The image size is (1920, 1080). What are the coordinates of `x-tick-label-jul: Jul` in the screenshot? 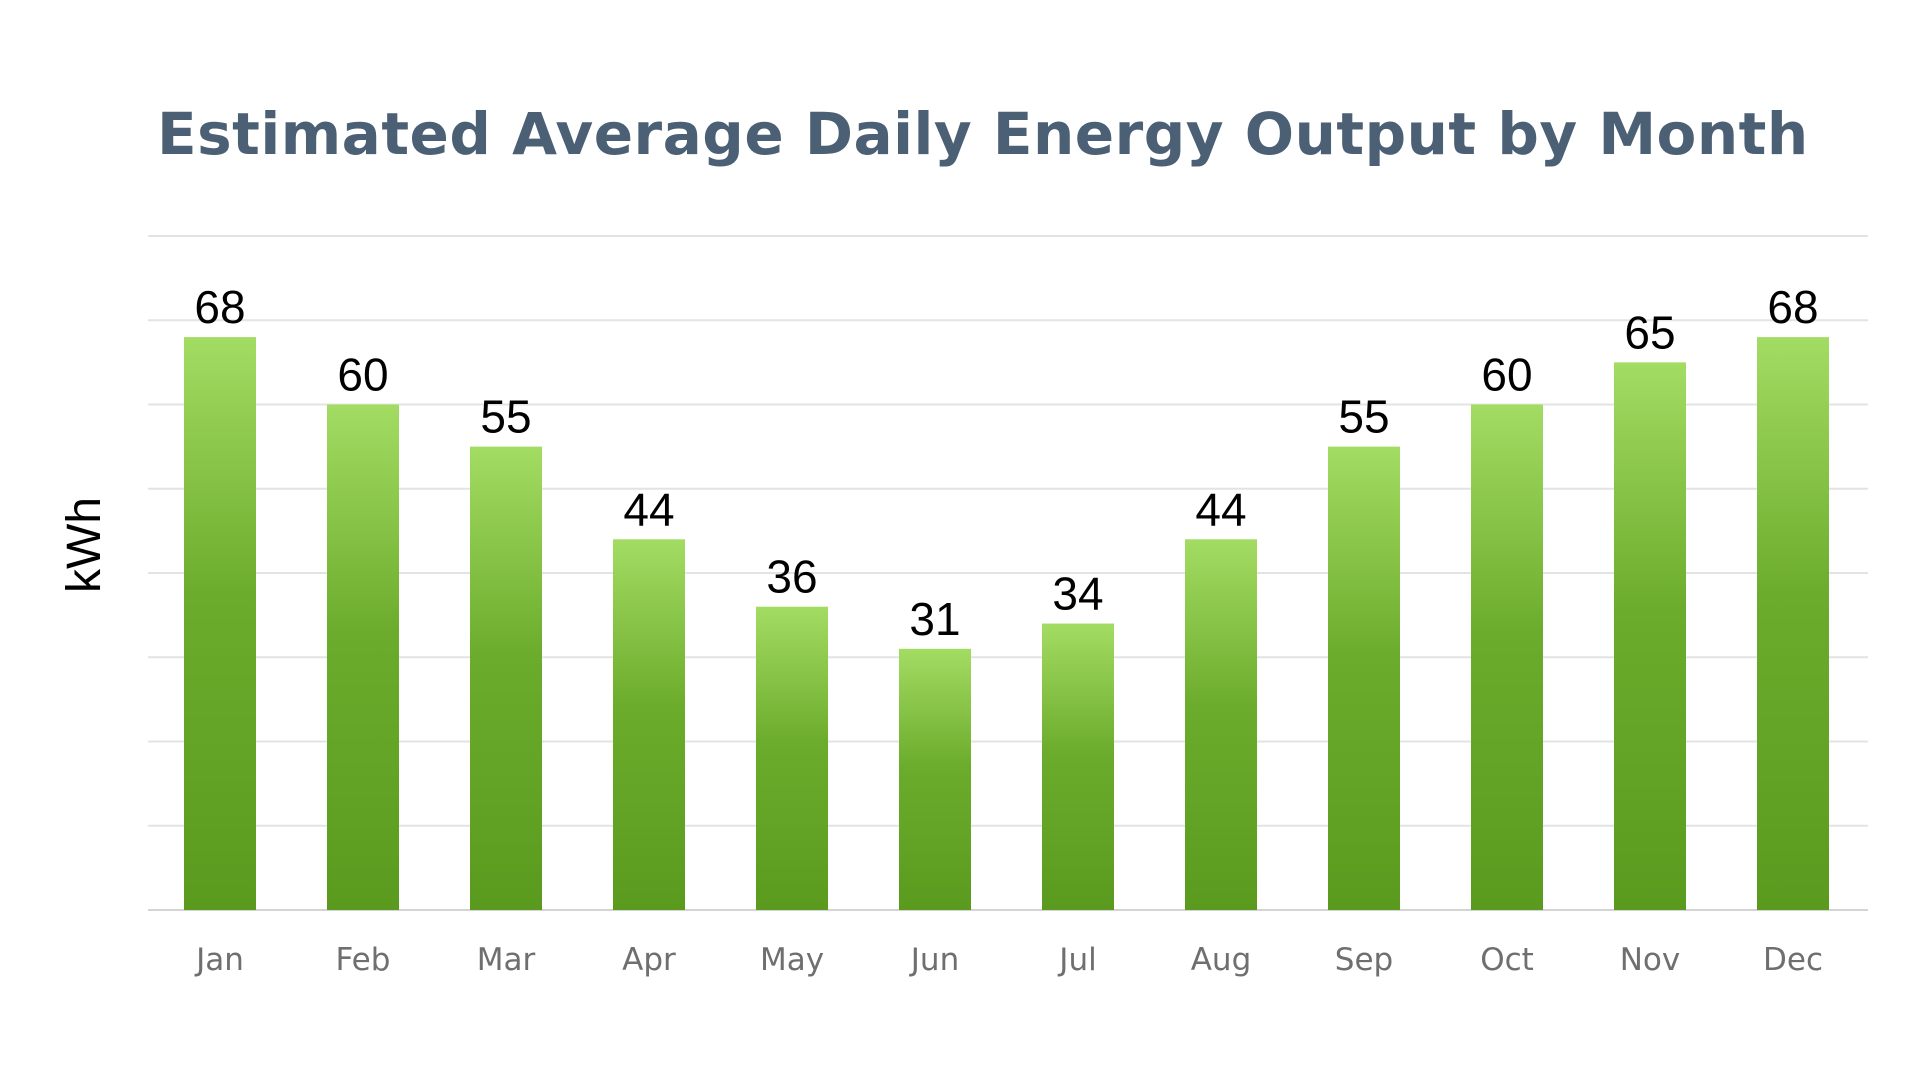 It's located at (1076, 960).